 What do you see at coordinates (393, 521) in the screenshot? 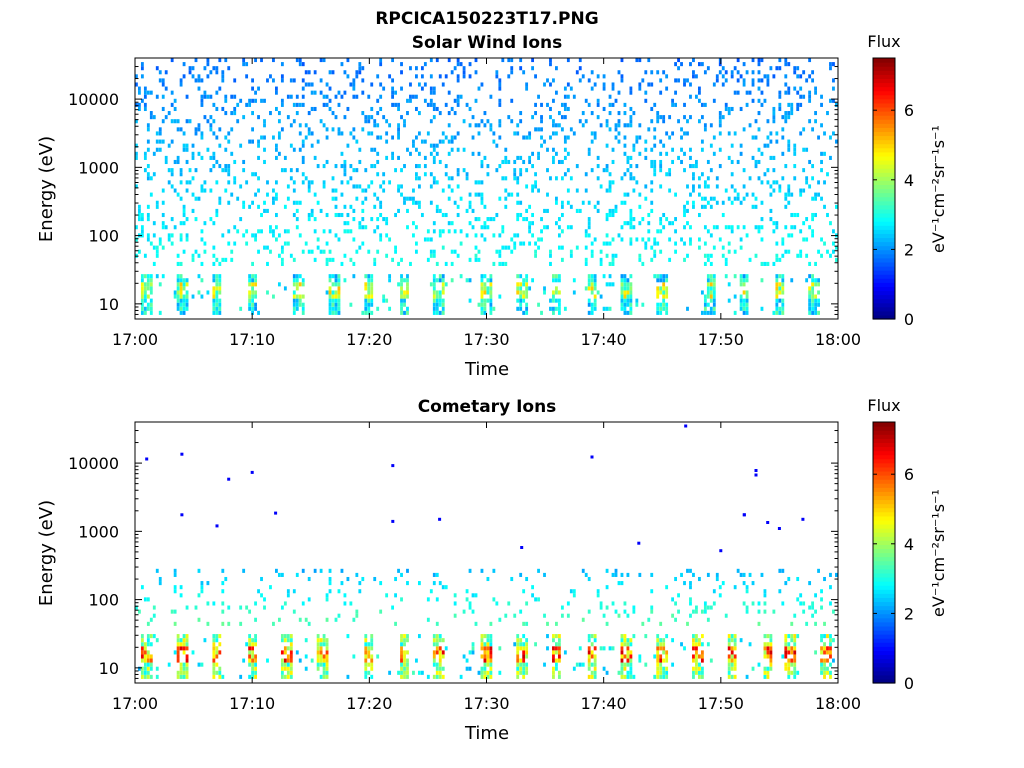
I see `heatmap-point` at bounding box center [393, 521].